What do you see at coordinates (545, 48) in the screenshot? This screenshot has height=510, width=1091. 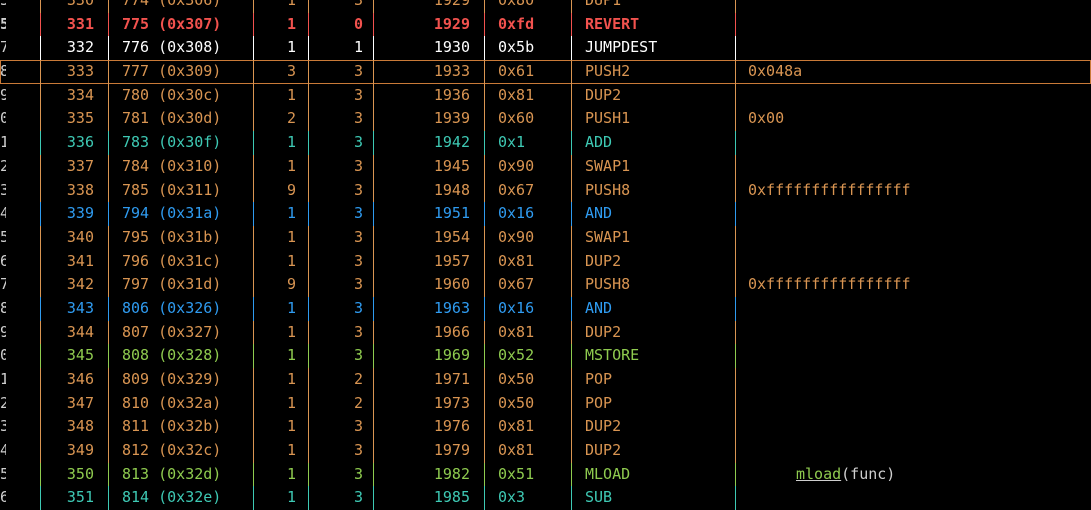 I see `trace-row: 7 332 776 (0x308) 1 1 1930 0x5b JUMPDEST` at bounding box center [545, 48].